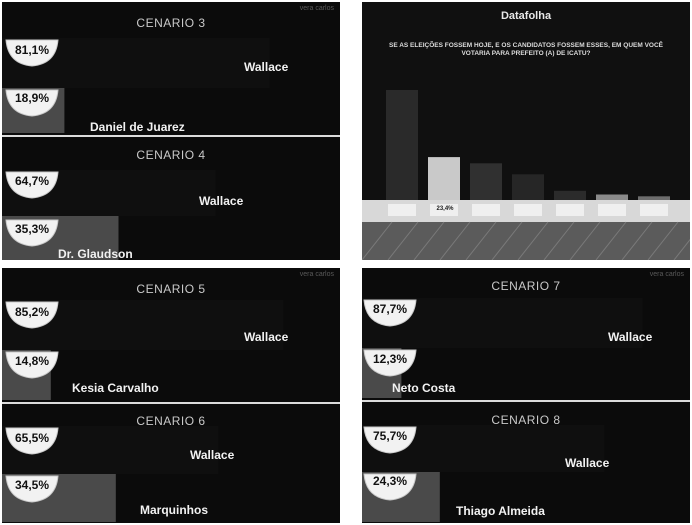  What do you see at coordinates (174, 510) in the screenshot?
I see `scenario-6-name-marquinhos: Marquinhos` at bounding box center [174, 510].